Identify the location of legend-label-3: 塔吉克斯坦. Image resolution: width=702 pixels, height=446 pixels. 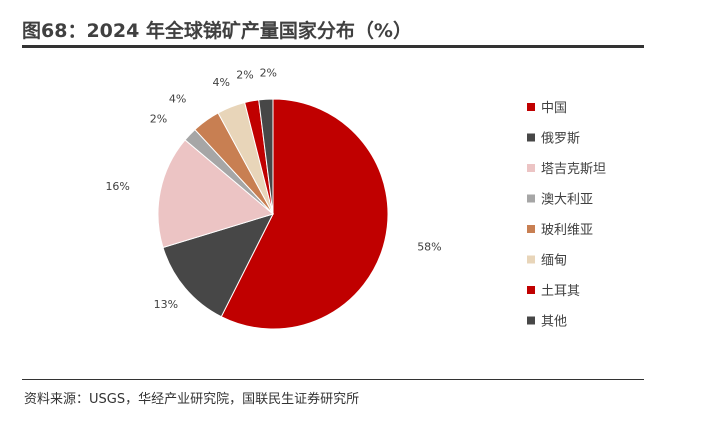
(573, 169).